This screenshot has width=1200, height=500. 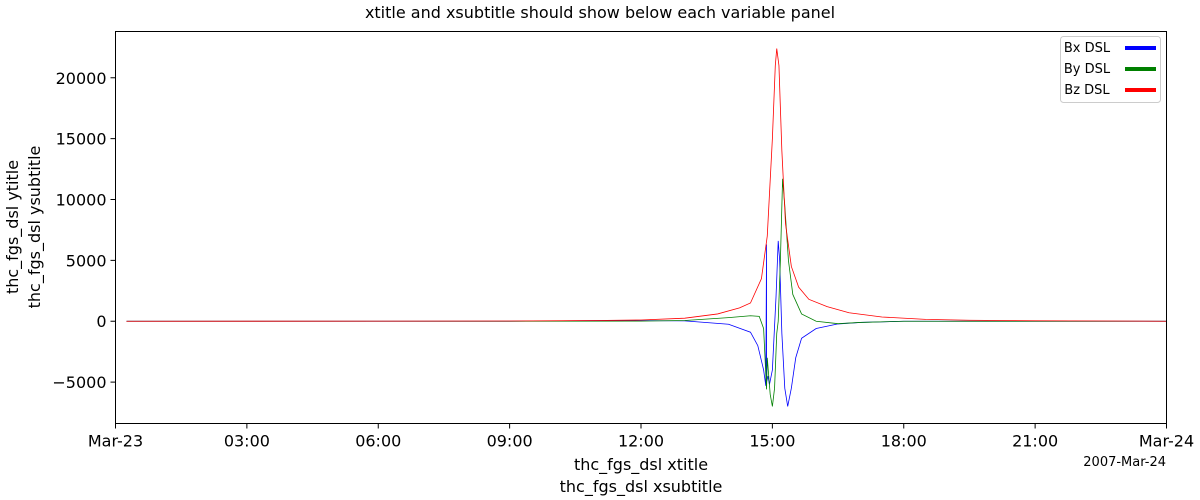 I want to click on legend-box, so click(x=1110, y=69).